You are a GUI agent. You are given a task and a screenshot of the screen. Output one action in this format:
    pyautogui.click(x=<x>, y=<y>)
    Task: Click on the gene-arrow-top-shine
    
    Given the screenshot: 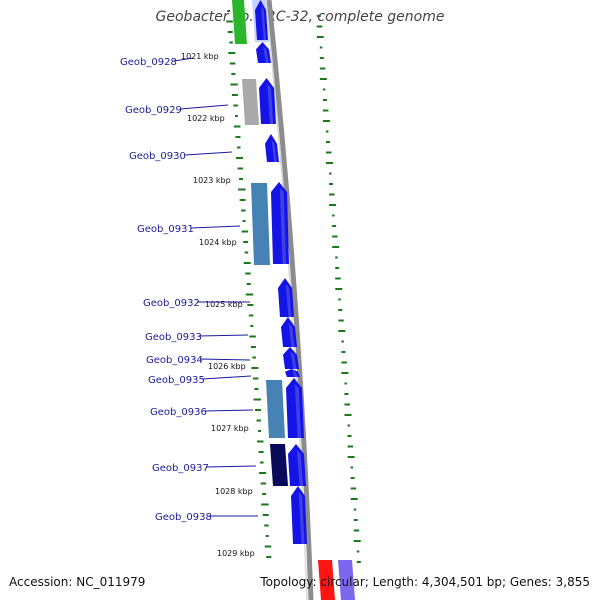 What is the action you would take?
    pyautogui.click(x=264, y=23)
    